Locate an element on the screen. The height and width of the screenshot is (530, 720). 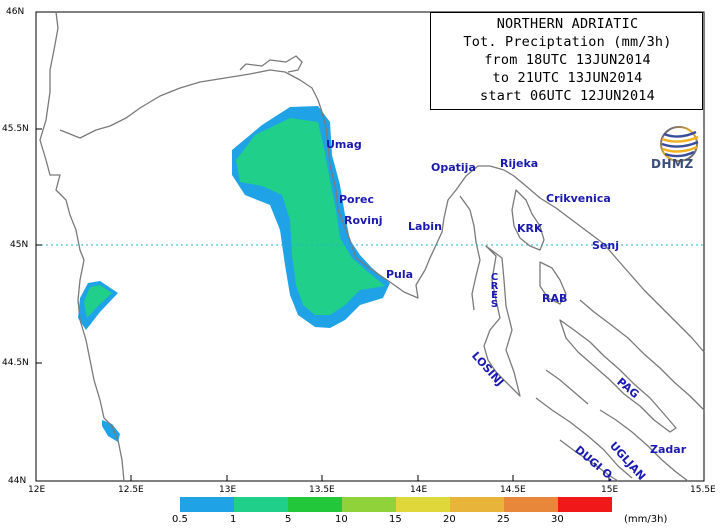
x-tick-13e: 13E is located at coordinates (228, 490).